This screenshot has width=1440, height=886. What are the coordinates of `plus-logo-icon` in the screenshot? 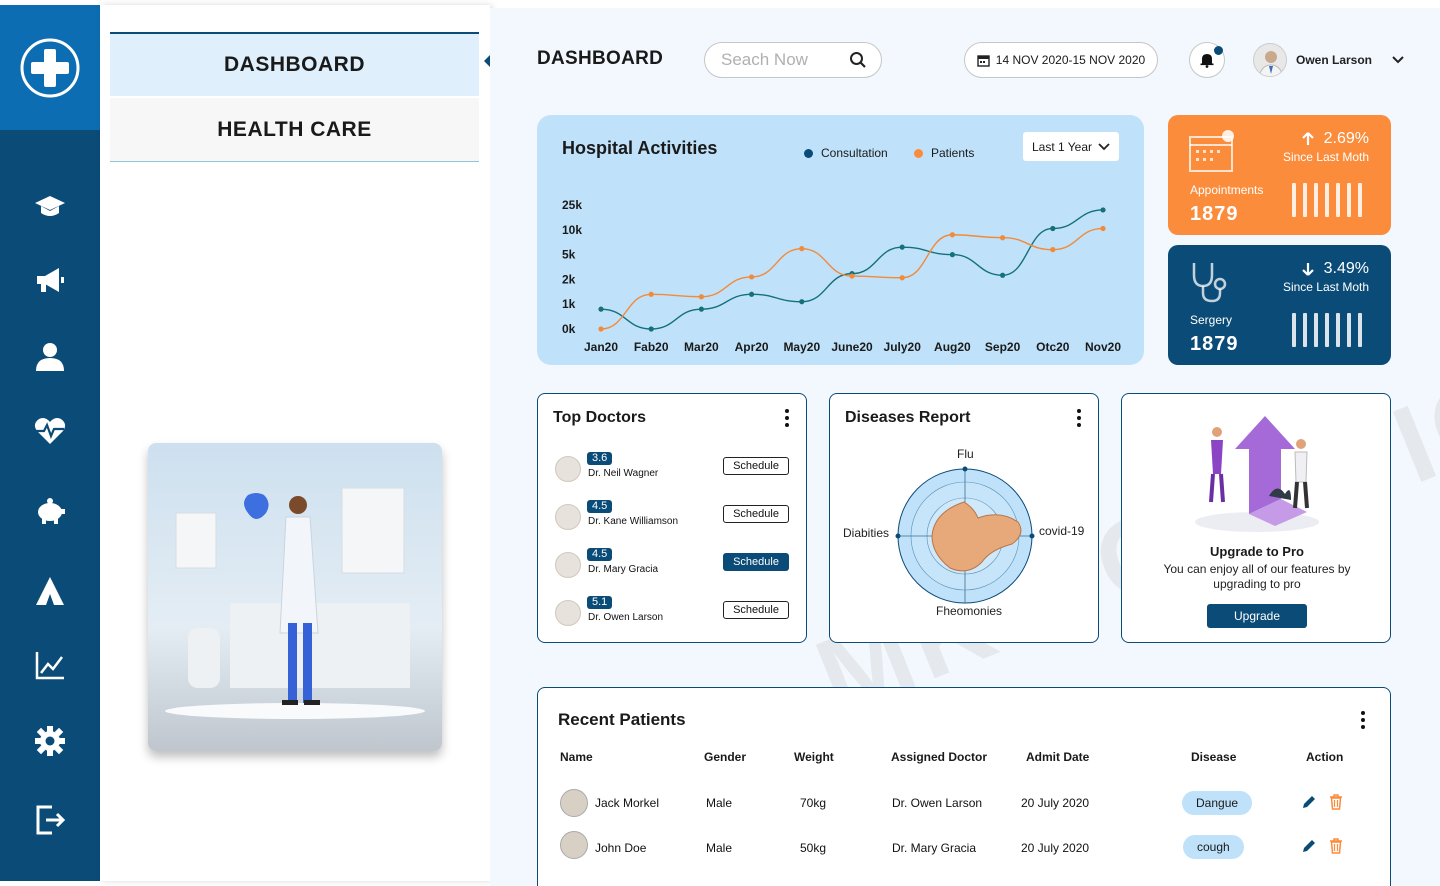 It's located at (50, 67).